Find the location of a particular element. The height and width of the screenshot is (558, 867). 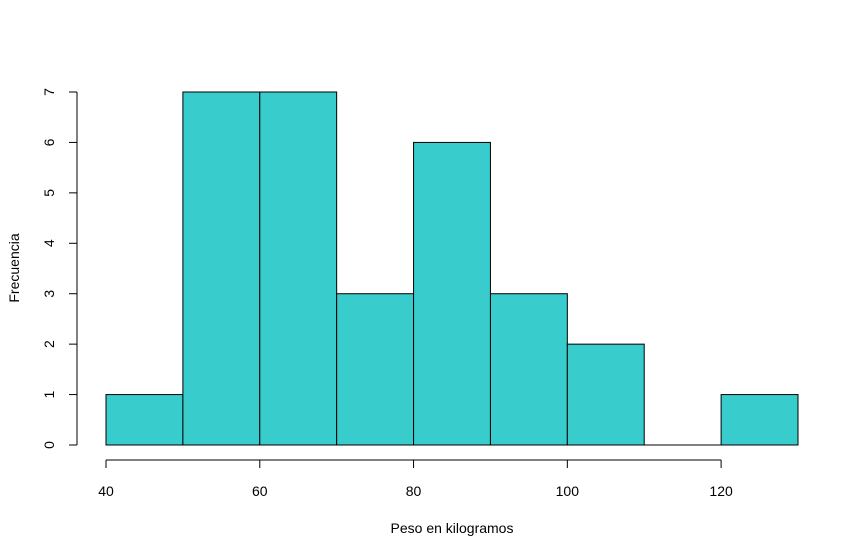

y-tick-label: 0 is located at coordinates (49, 445).